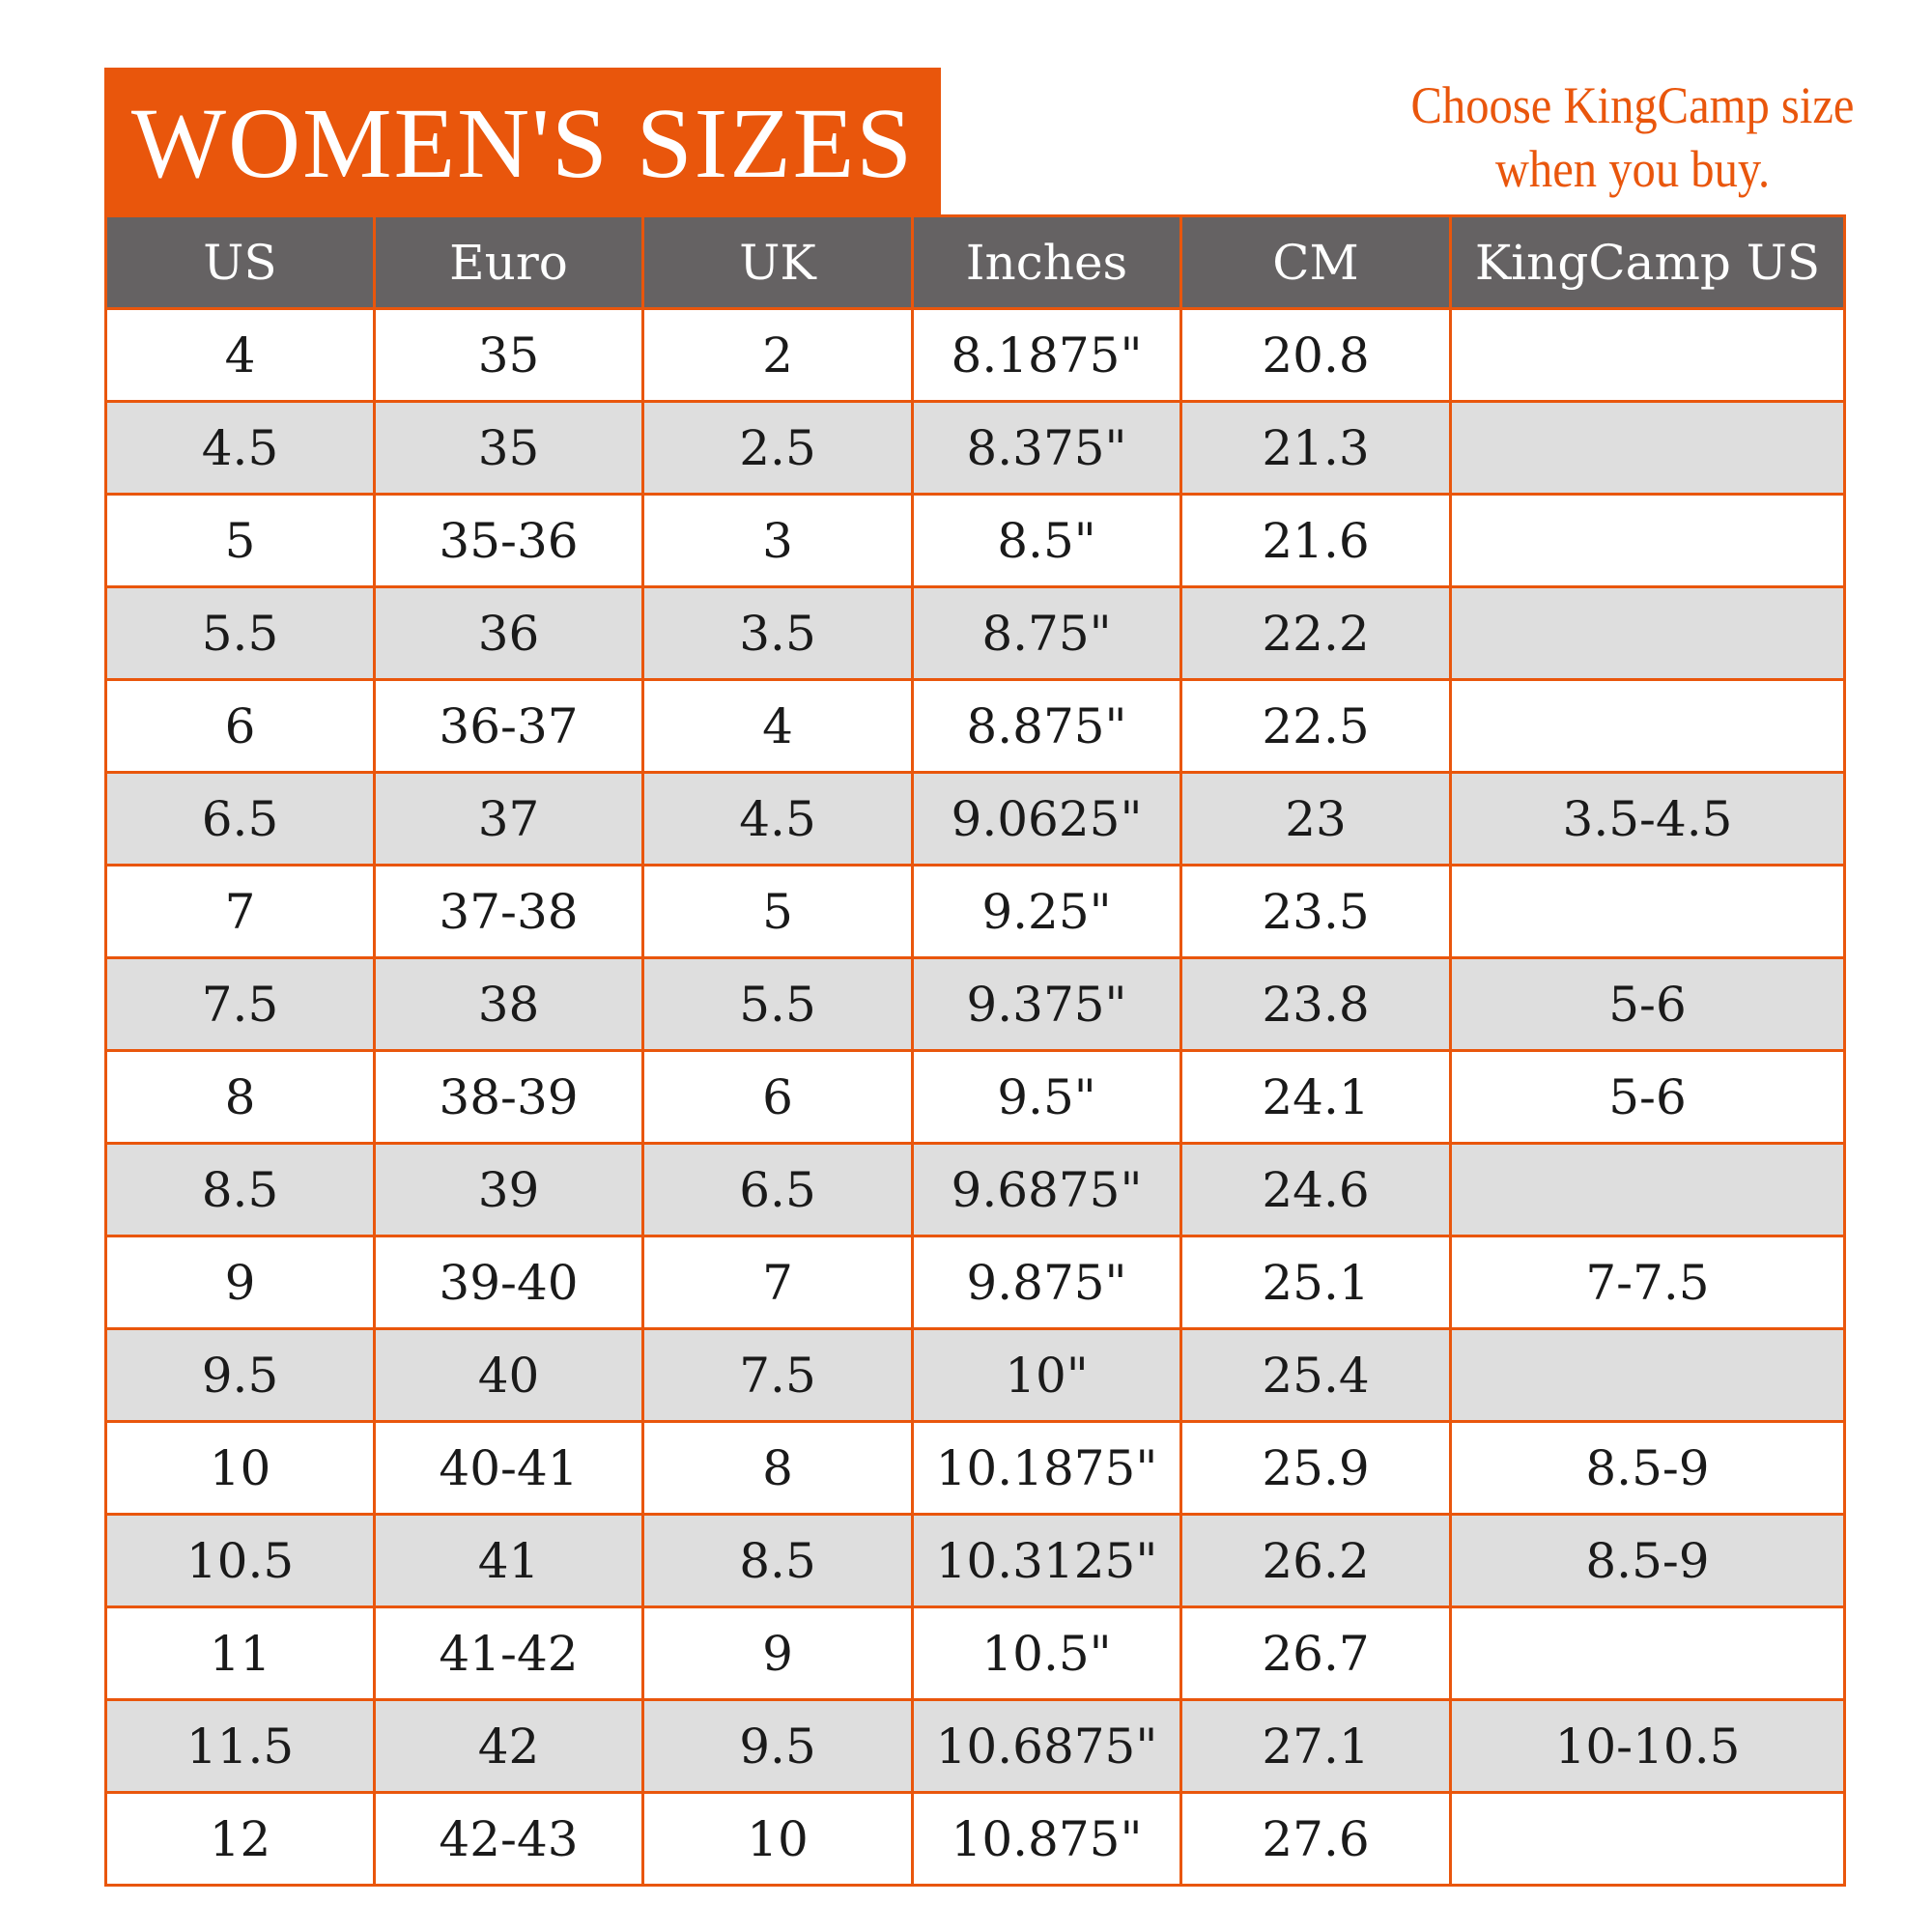 The image size is (1932, 1932). I want to click on table-cell: 39, so click(508, 1189).